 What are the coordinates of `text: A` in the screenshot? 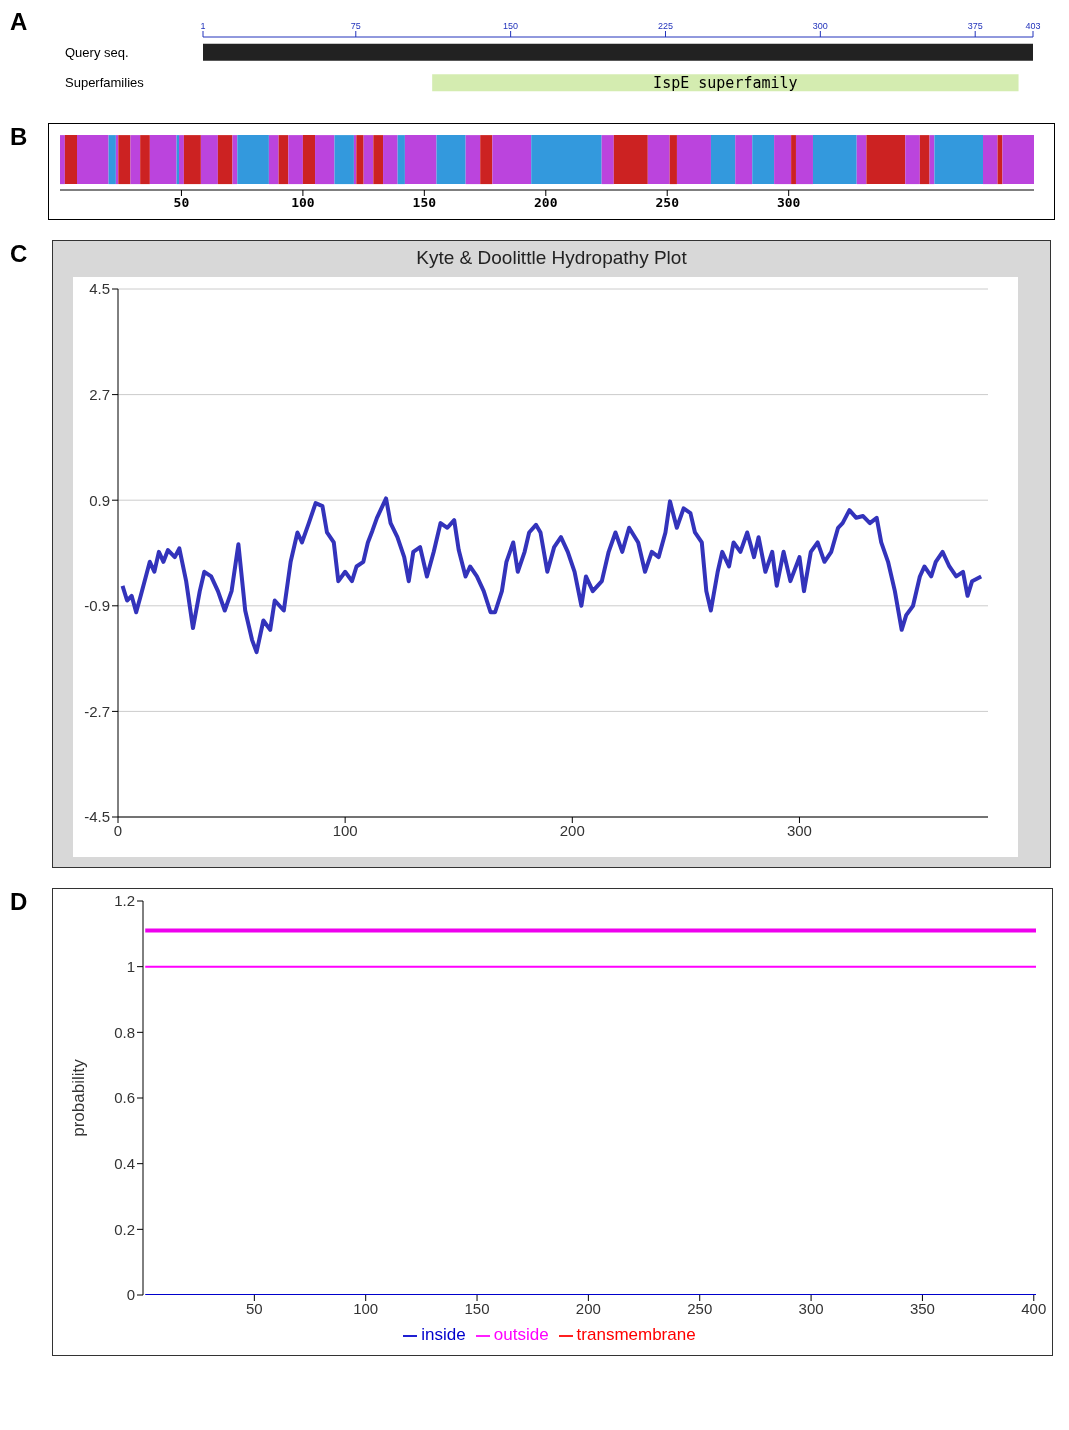 It's located at (19, 22).